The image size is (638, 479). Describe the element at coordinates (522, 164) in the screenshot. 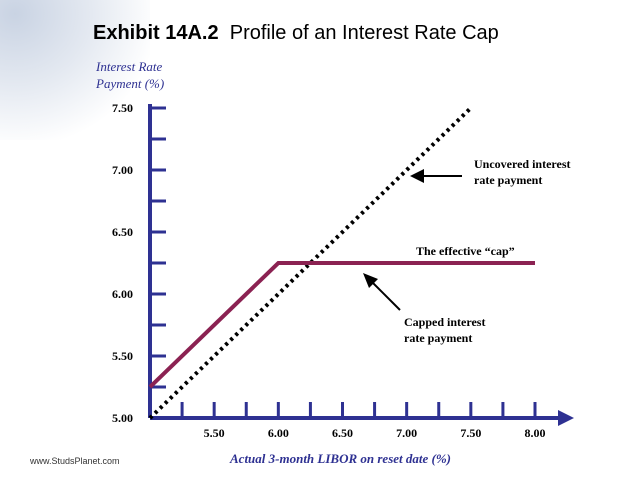

I see `annotation-line: Uncovered interest` at that location.